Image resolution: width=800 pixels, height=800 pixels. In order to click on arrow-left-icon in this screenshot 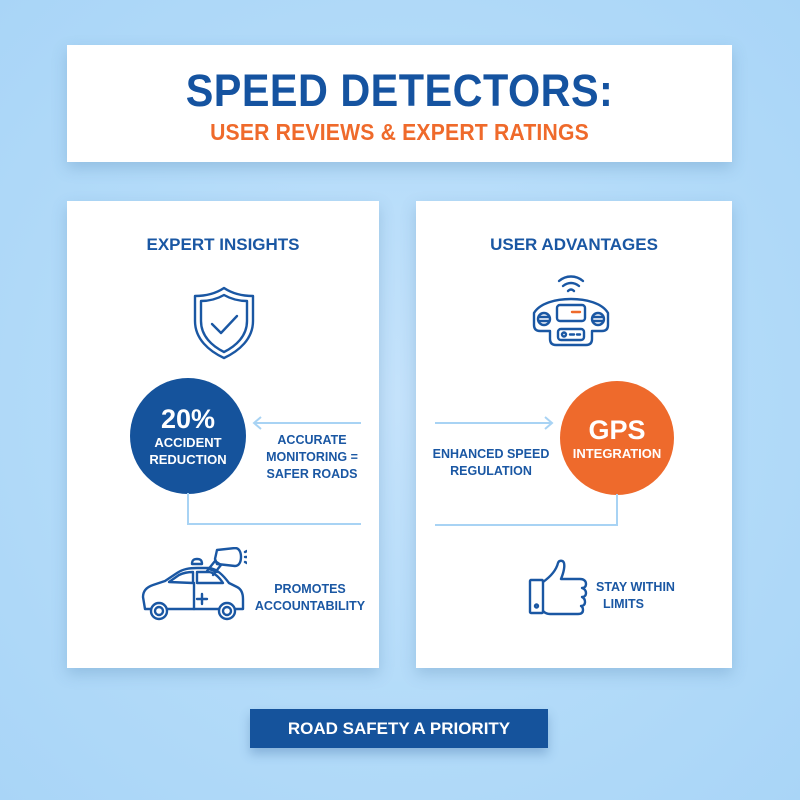, I will do `click(257, 423)`.